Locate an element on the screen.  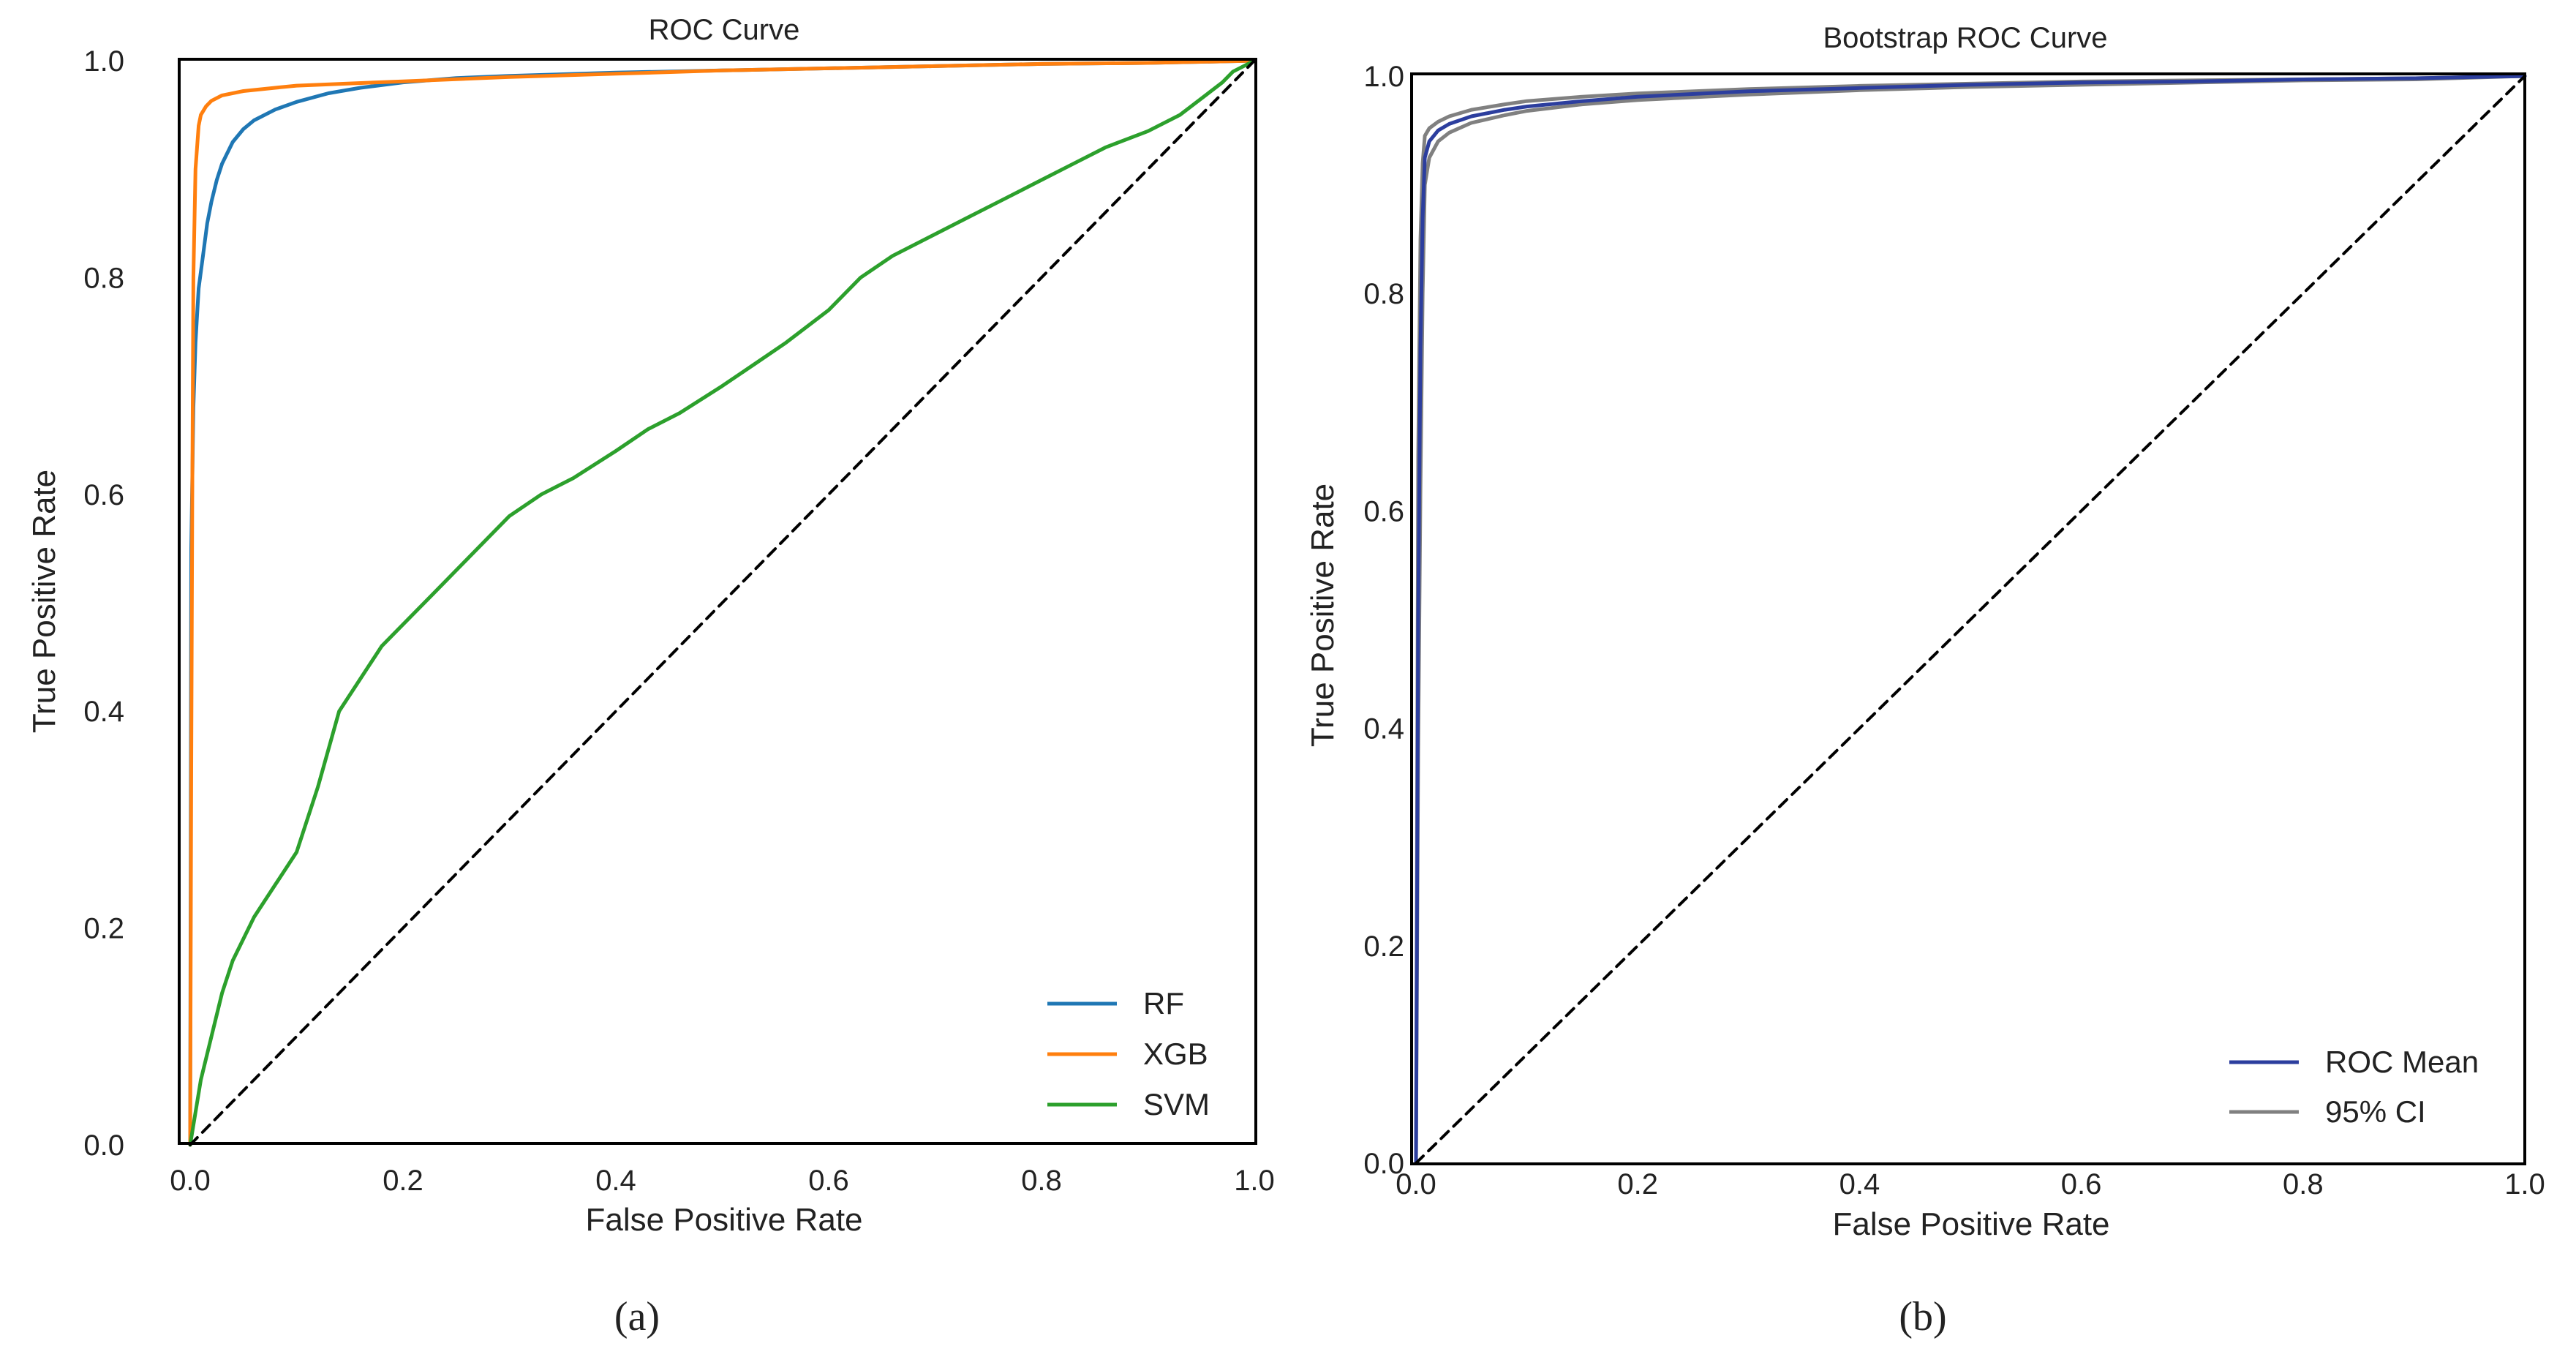
chart-title: ROC Curve is located at coordinates (724, 30).